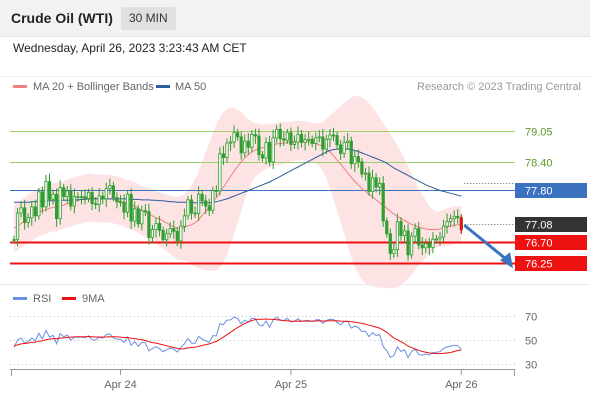 This screenshot has height=400, width=590. Describe the element at coordinates (461, 385) in the screenshot. I see `x-tick-label-Apr-26: Apr 26` at that location.